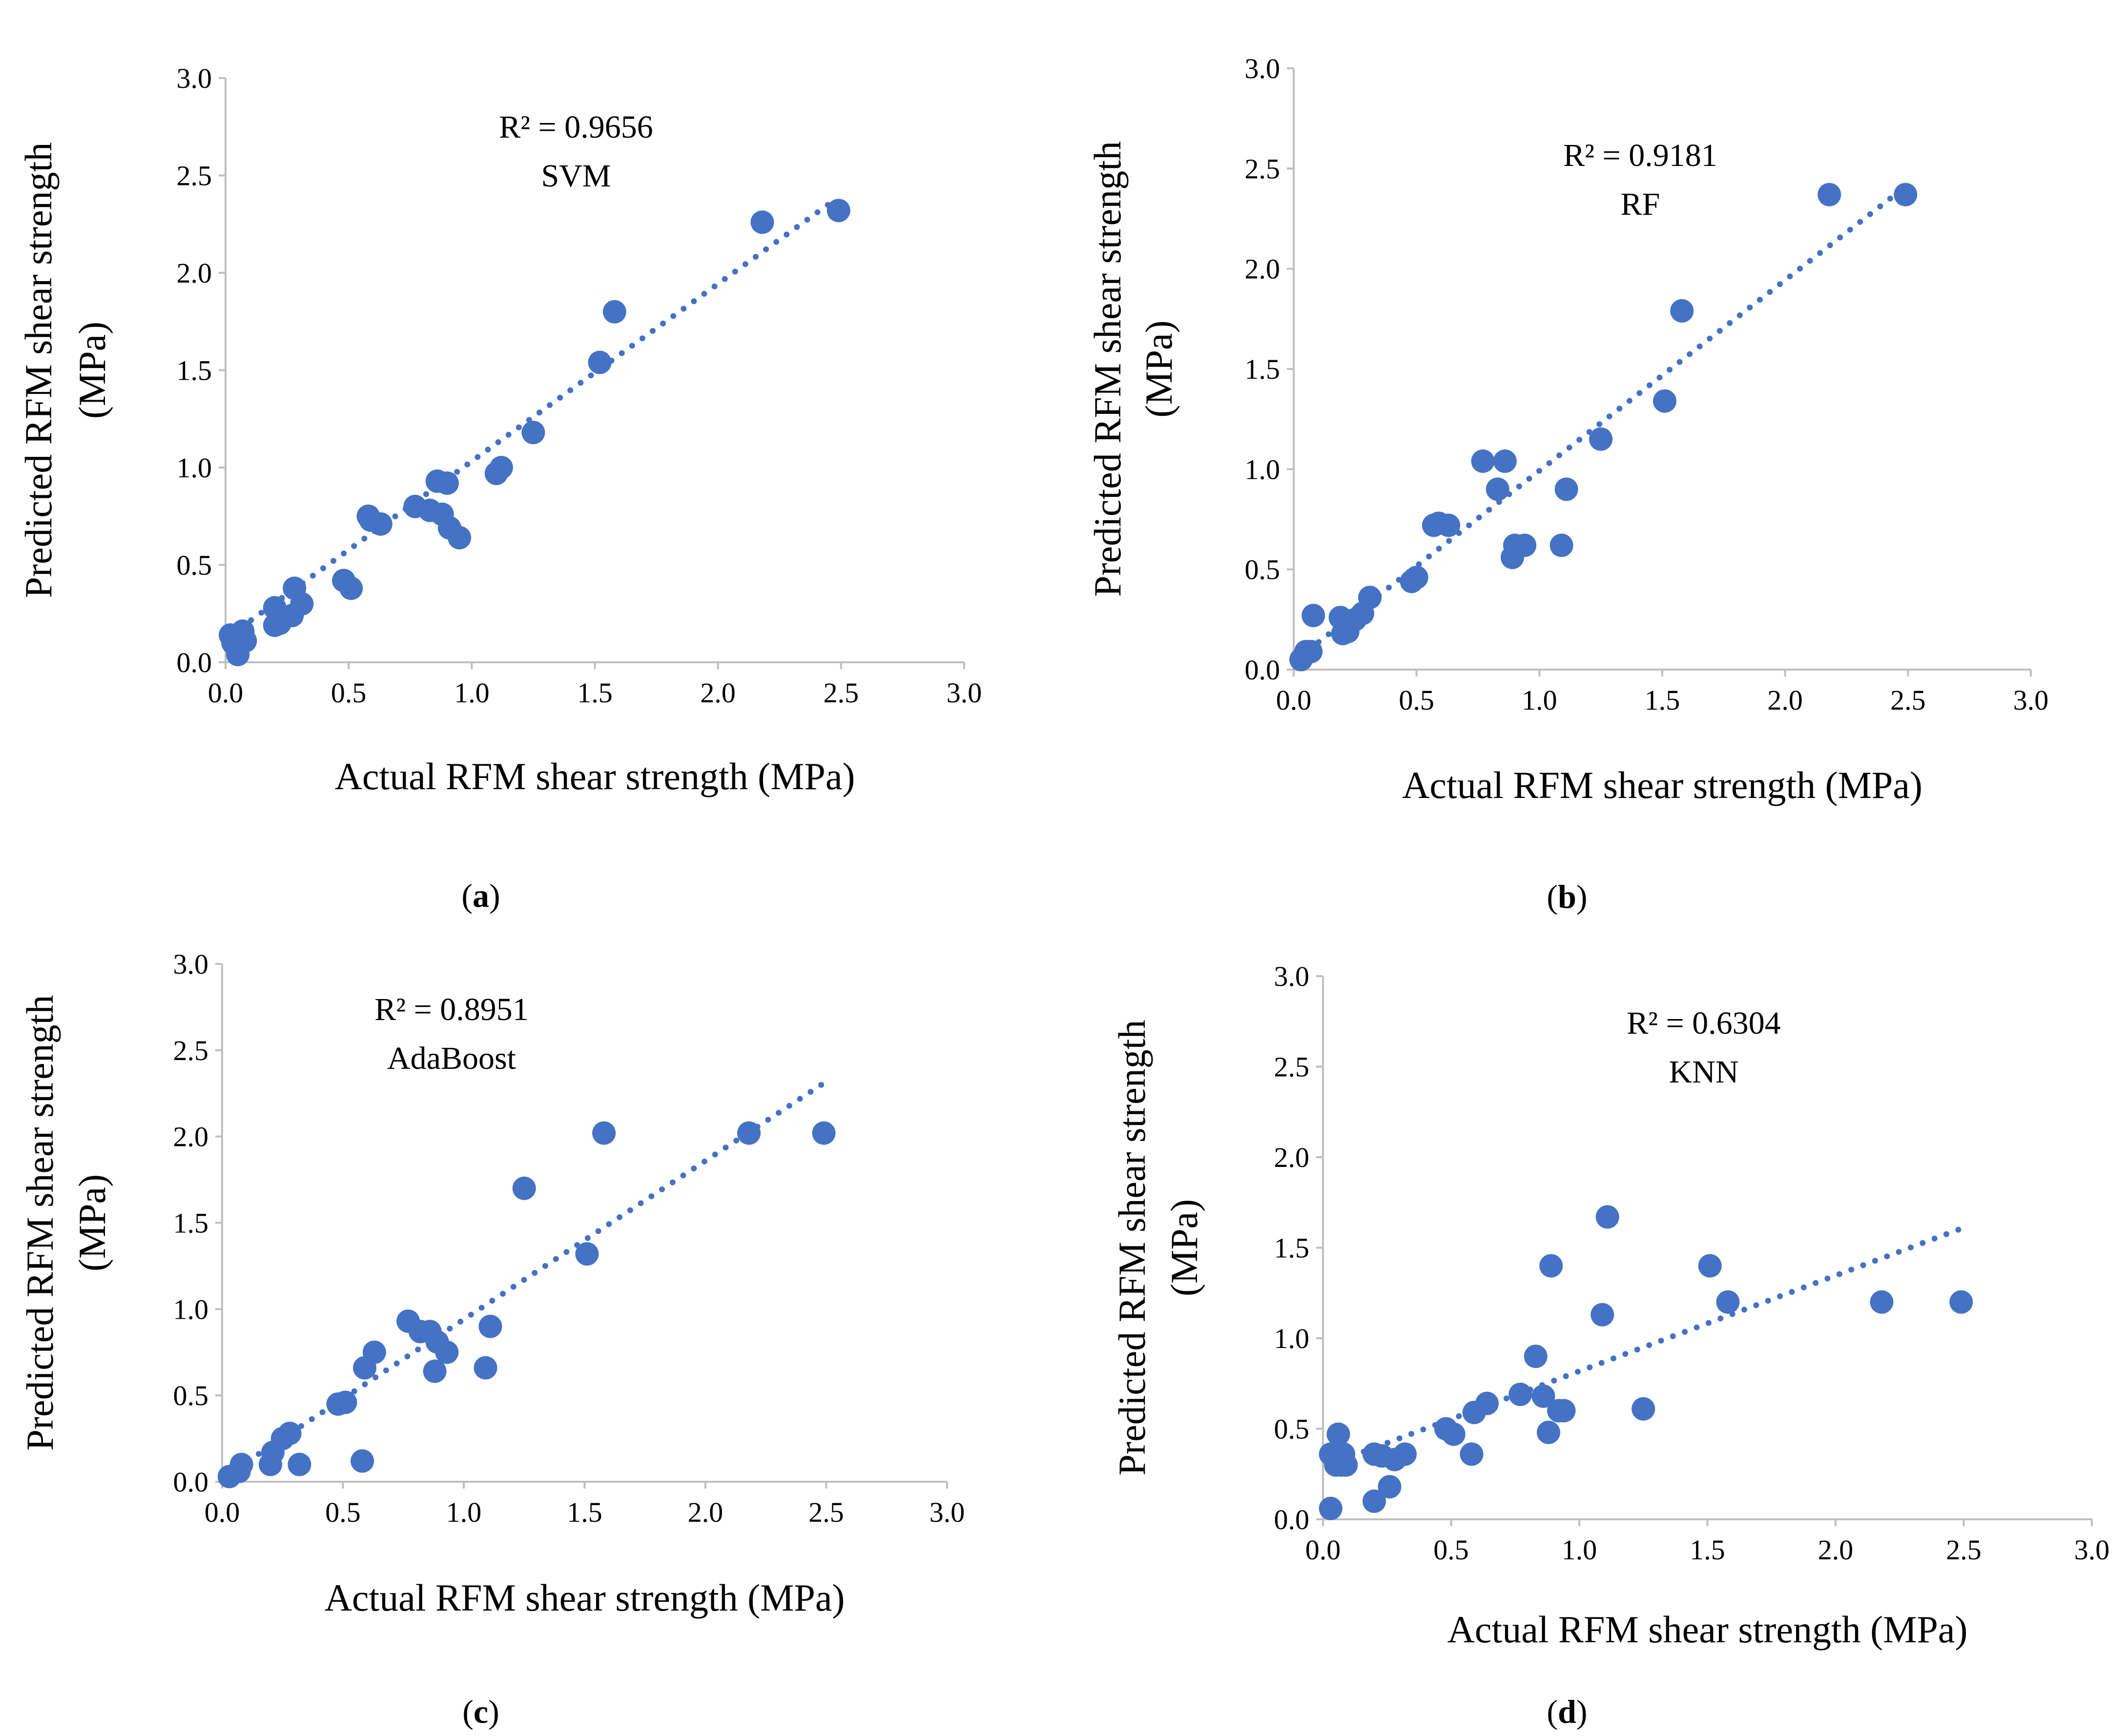 The width and height of the screenshot is (2127, 1736). I want to click on panel-label: (b), so click(1567, 896).